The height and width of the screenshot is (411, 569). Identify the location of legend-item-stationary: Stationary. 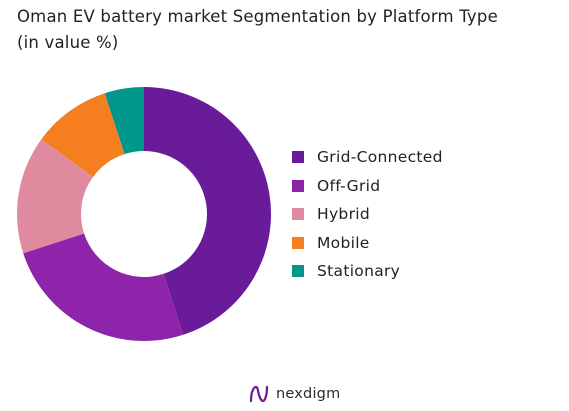
(367, 271).